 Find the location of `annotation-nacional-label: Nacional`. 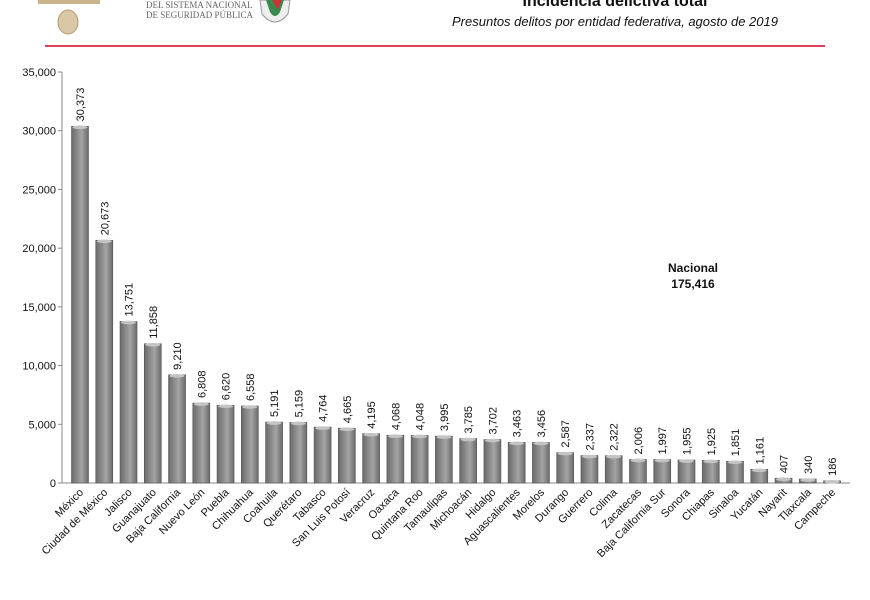

annotation-nacional-label: Nacional is located at coordinates (693, 268).